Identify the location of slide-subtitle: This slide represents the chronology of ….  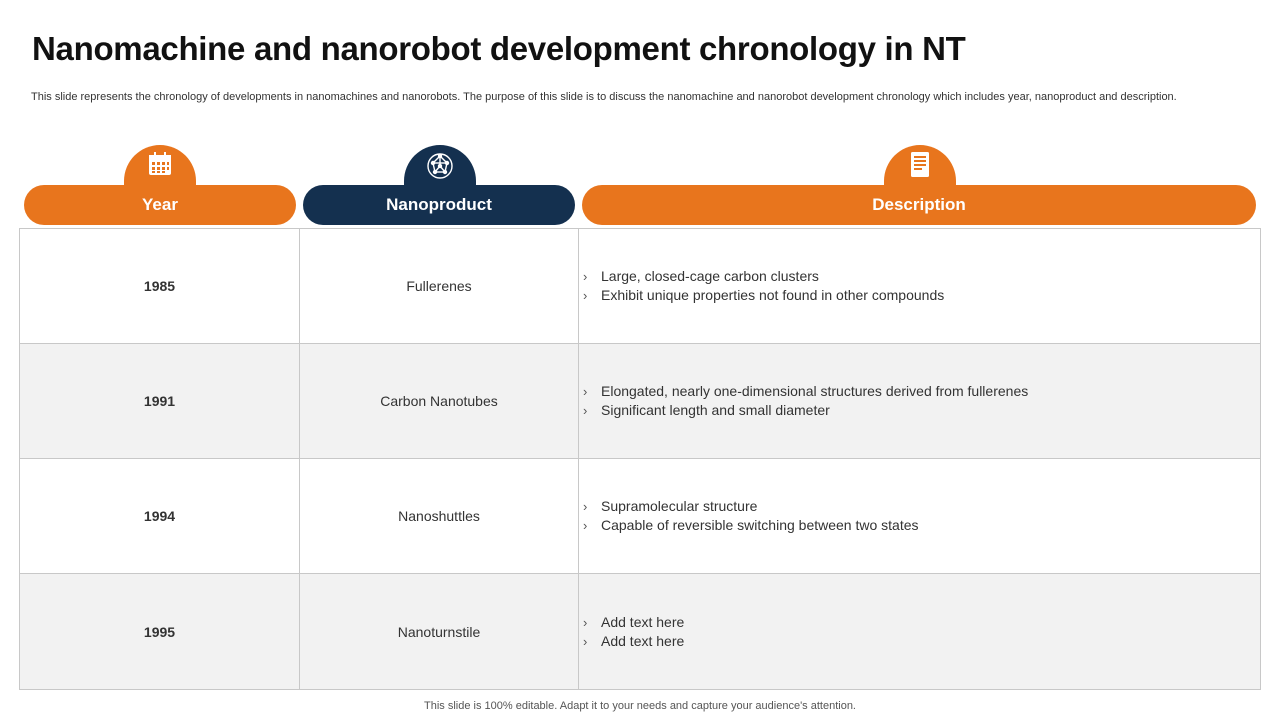
(604, 97).